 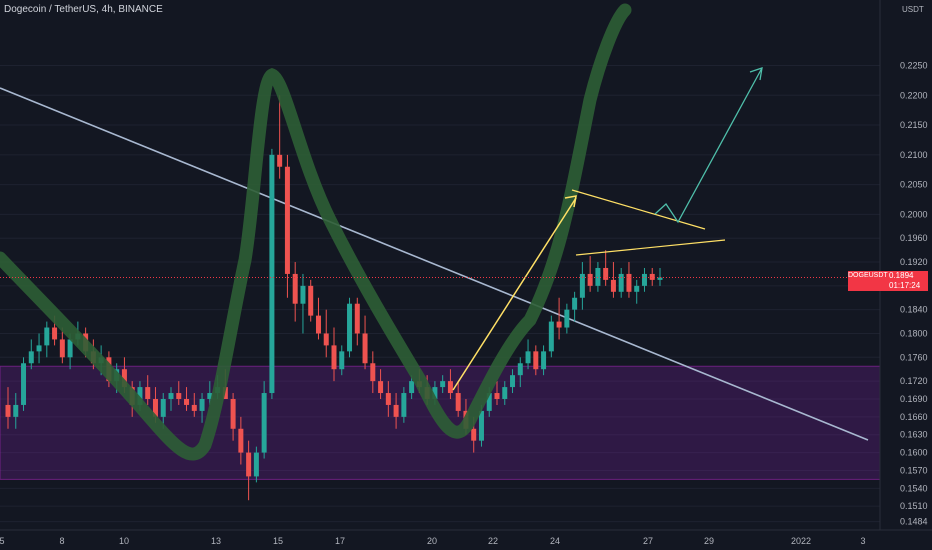 What do you see at coordinates (570, 201) in the screenshot?
I see `breakout-arrowhead` at bounding box center [570, 201].